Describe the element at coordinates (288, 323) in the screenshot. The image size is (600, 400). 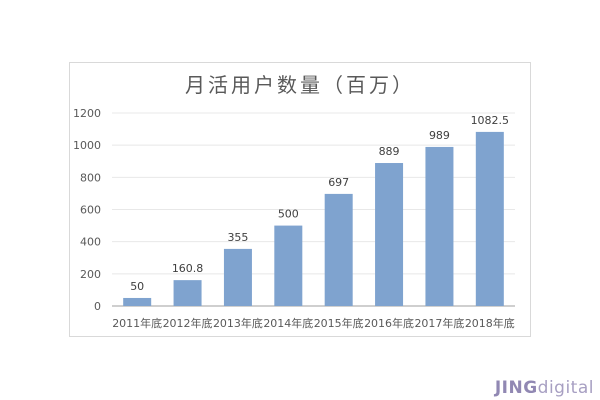
I see `x-tick-label: 2014年底` at that location.